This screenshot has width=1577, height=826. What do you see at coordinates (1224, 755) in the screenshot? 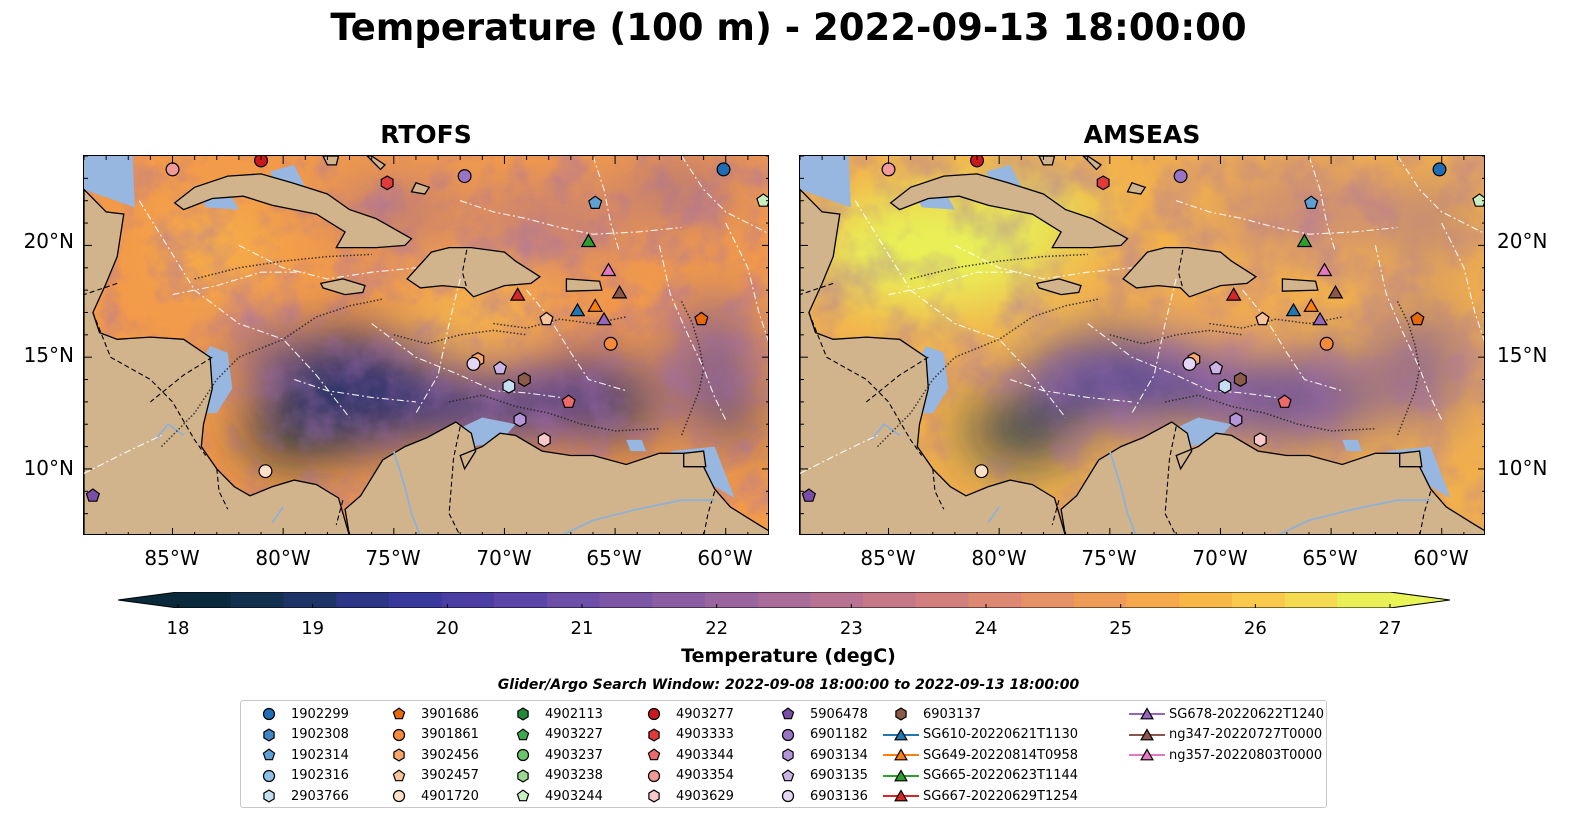
I see `legend-entry: ng357-20220803T0000` at bounding box center [1224, 755].